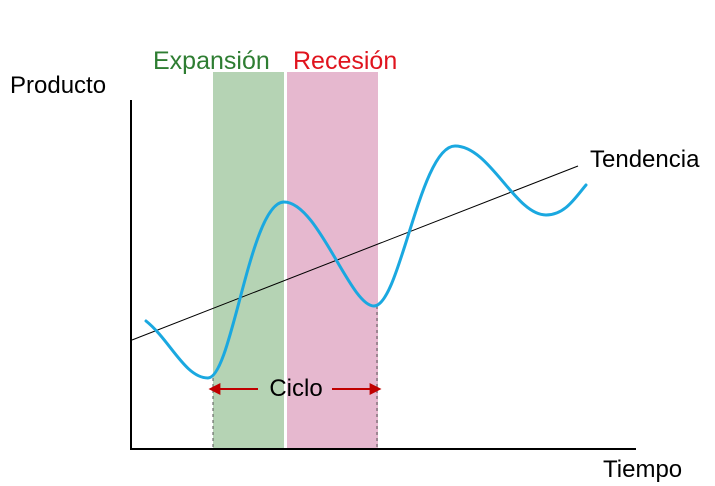 Image resolution: width=715 pixels, height=486 pixels. I want to click on cycle-label: Ciclo, so click(295, 388).